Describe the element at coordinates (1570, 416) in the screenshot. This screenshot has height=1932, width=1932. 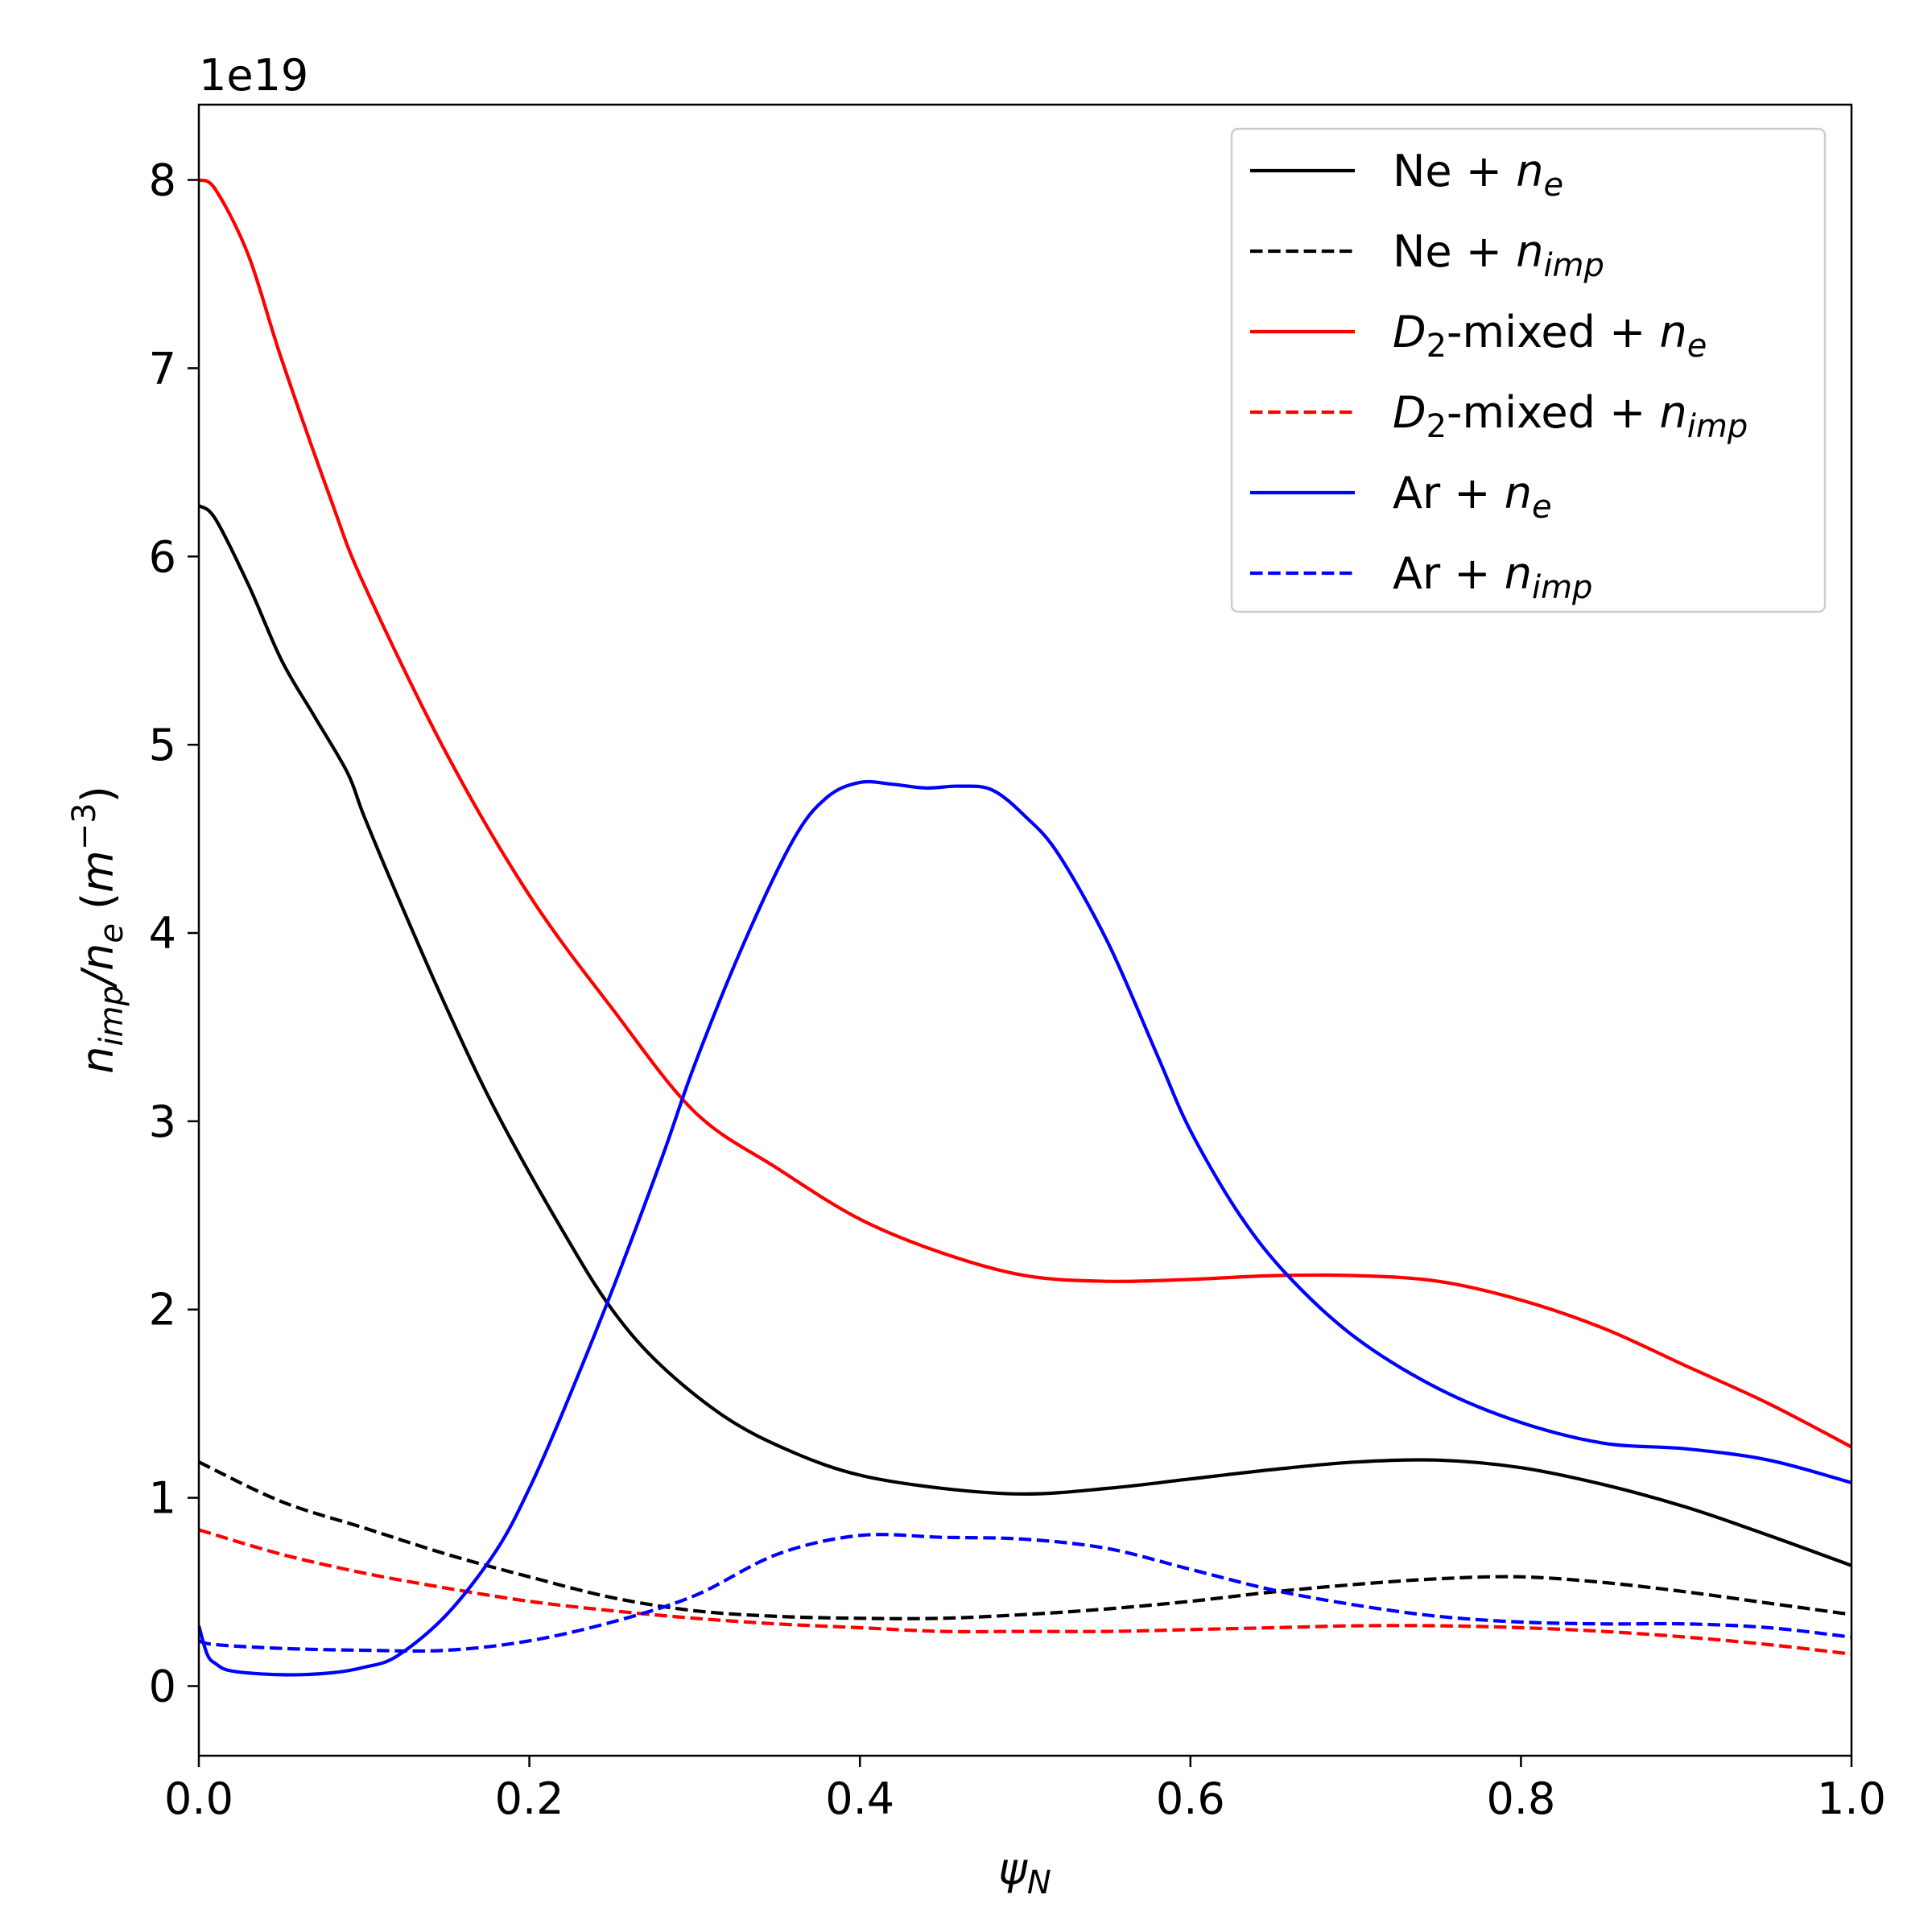
I see `legend-label-4: D2-mixed + nimp` at that location.